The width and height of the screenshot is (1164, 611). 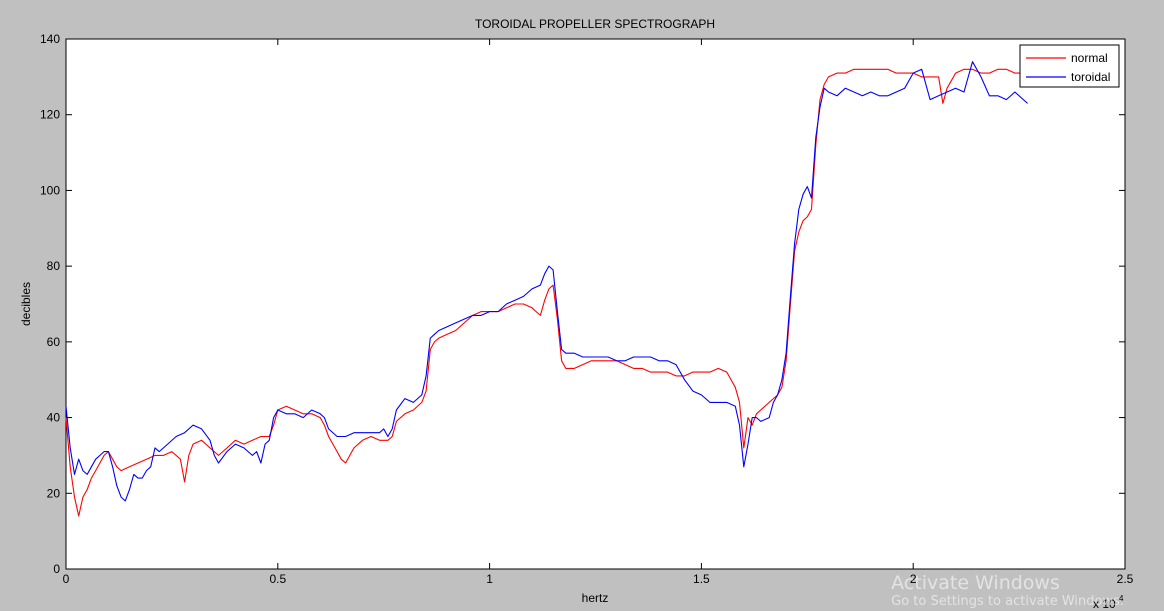 What do you see at coordinates (277, 579) in the screenshot?
I see `x-tick-label: 0.5` at bounding box center [277, 579].